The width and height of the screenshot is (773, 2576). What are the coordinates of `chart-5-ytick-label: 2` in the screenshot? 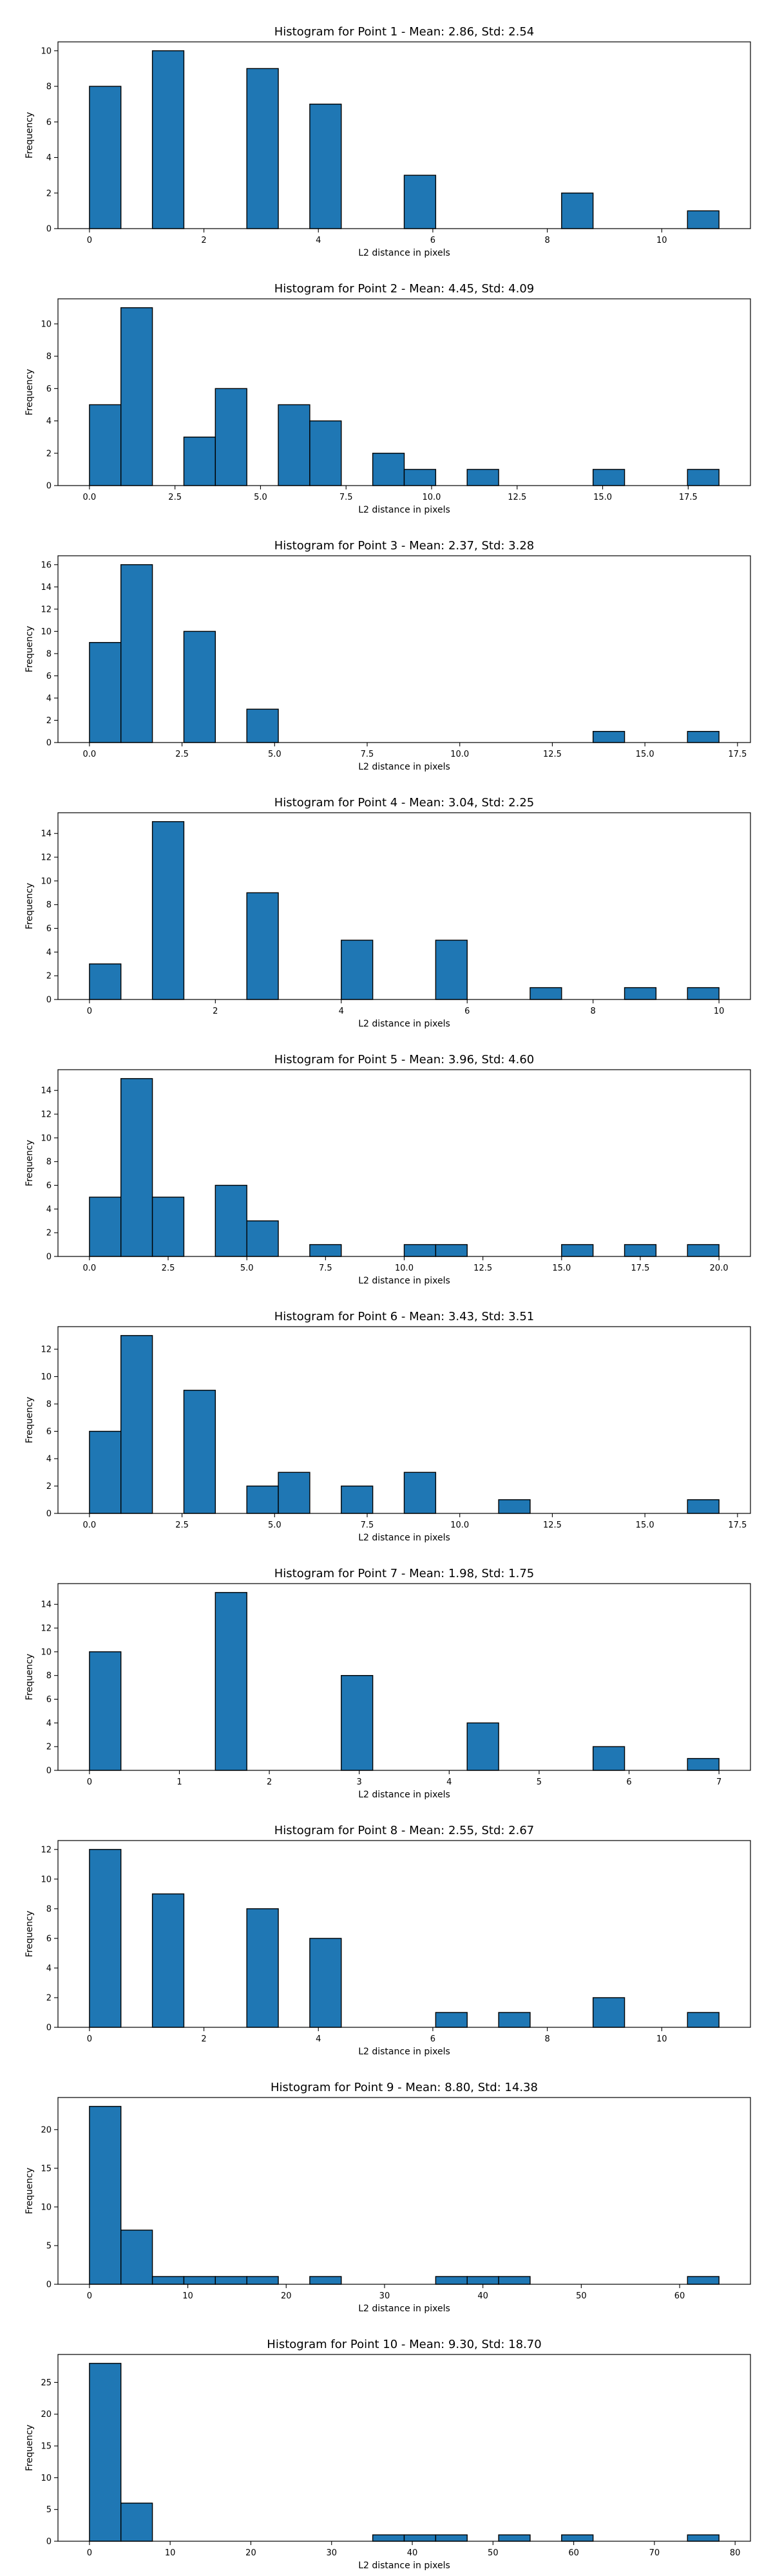 It's located at (49, 1233).